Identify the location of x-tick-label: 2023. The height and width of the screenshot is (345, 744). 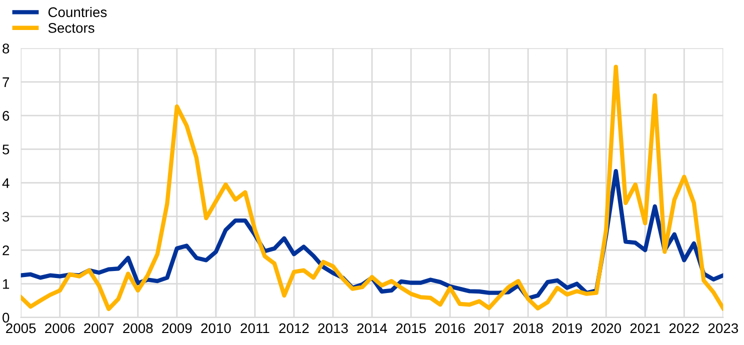
(723, 328).